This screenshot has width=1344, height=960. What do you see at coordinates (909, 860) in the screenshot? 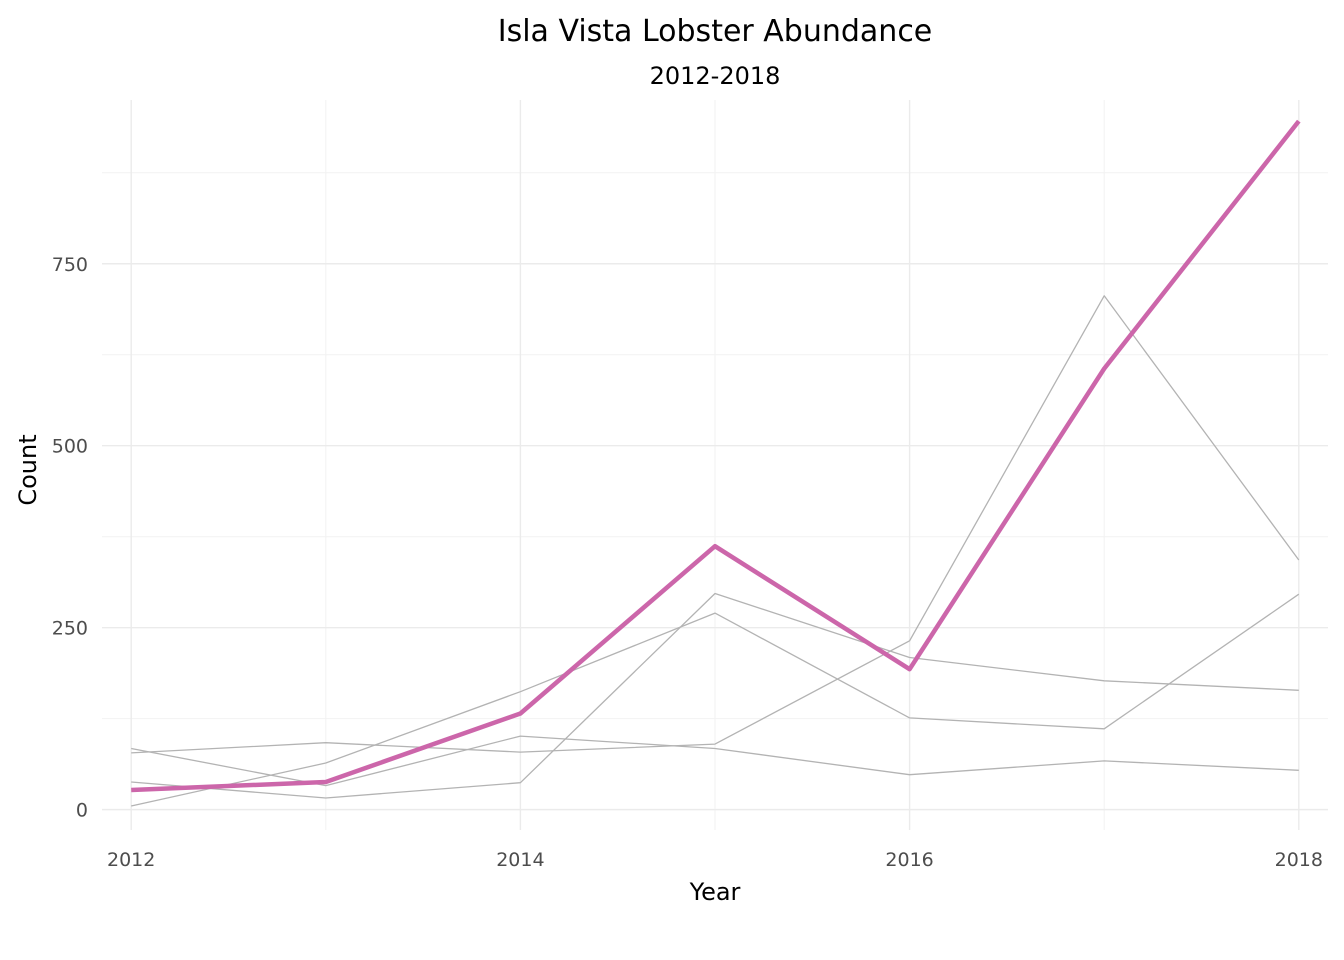
I see `x-tick-label: 2016` at bounding box center [909, 860].